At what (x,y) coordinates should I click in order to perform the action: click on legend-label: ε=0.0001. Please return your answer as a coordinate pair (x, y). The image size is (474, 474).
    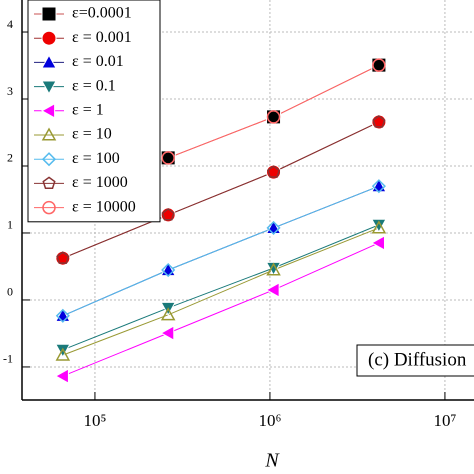
    Looking at the image, I should click on (102, 13).